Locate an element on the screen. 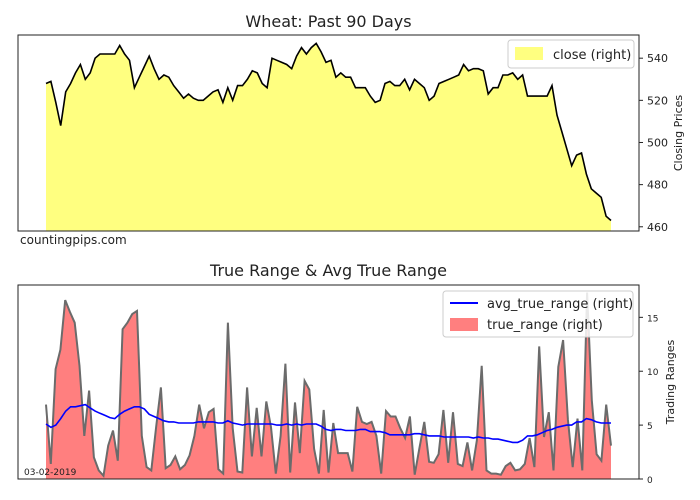 This screenshot has height=500, width=700. true-range-legend-swatch is located at coordinates (464, 324).